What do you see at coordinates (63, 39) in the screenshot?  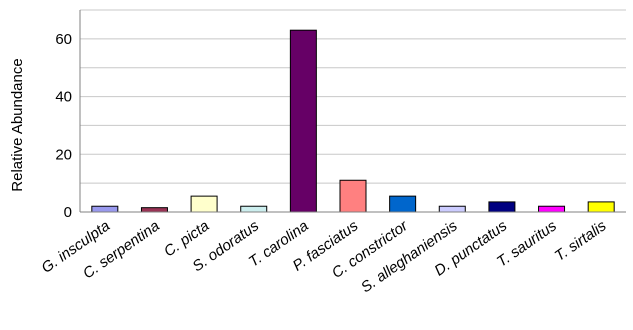 I see `y-tick-label: 60` at bounding box center [63, 39].